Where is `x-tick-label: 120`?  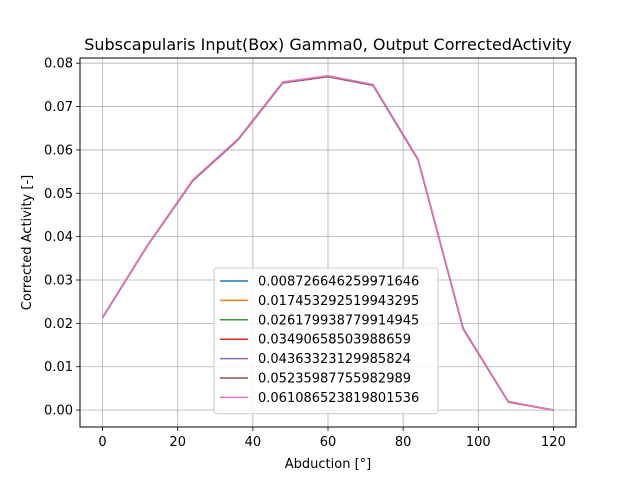 x-tick-label: 120 is located at coordinates (553, 442).